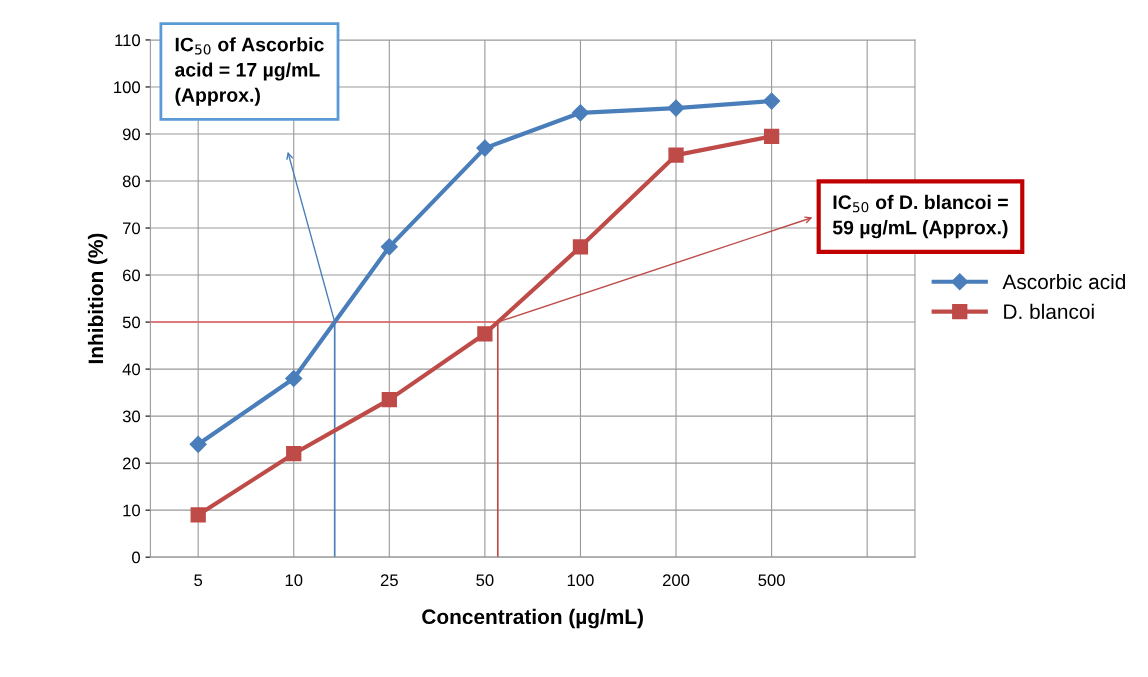 The height and width of the screenshot is (677, 1148). Describe the element at coordinates (132, 510) in the screenshot. I see `y-tick-label: 10` at that location.